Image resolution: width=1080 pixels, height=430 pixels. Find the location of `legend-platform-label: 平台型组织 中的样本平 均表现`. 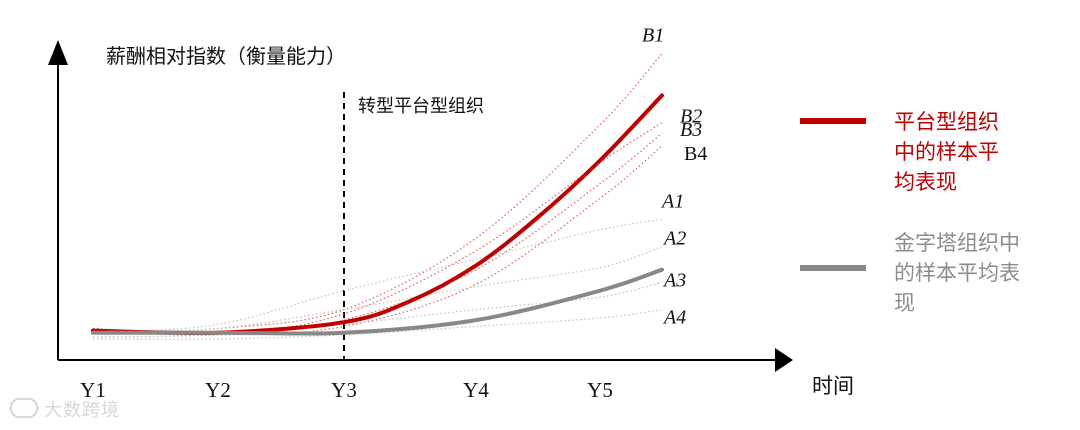

legend-platform-label: 平台型组织 中的样本平 均表现 is located at coordinates (946, 152).